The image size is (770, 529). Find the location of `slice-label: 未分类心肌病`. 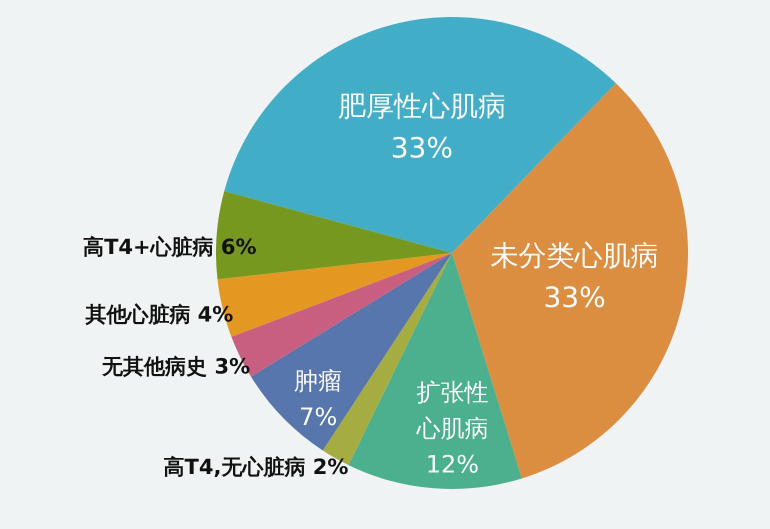

slice-label: 未分类心肌病 is located at coordinates (574, 255).